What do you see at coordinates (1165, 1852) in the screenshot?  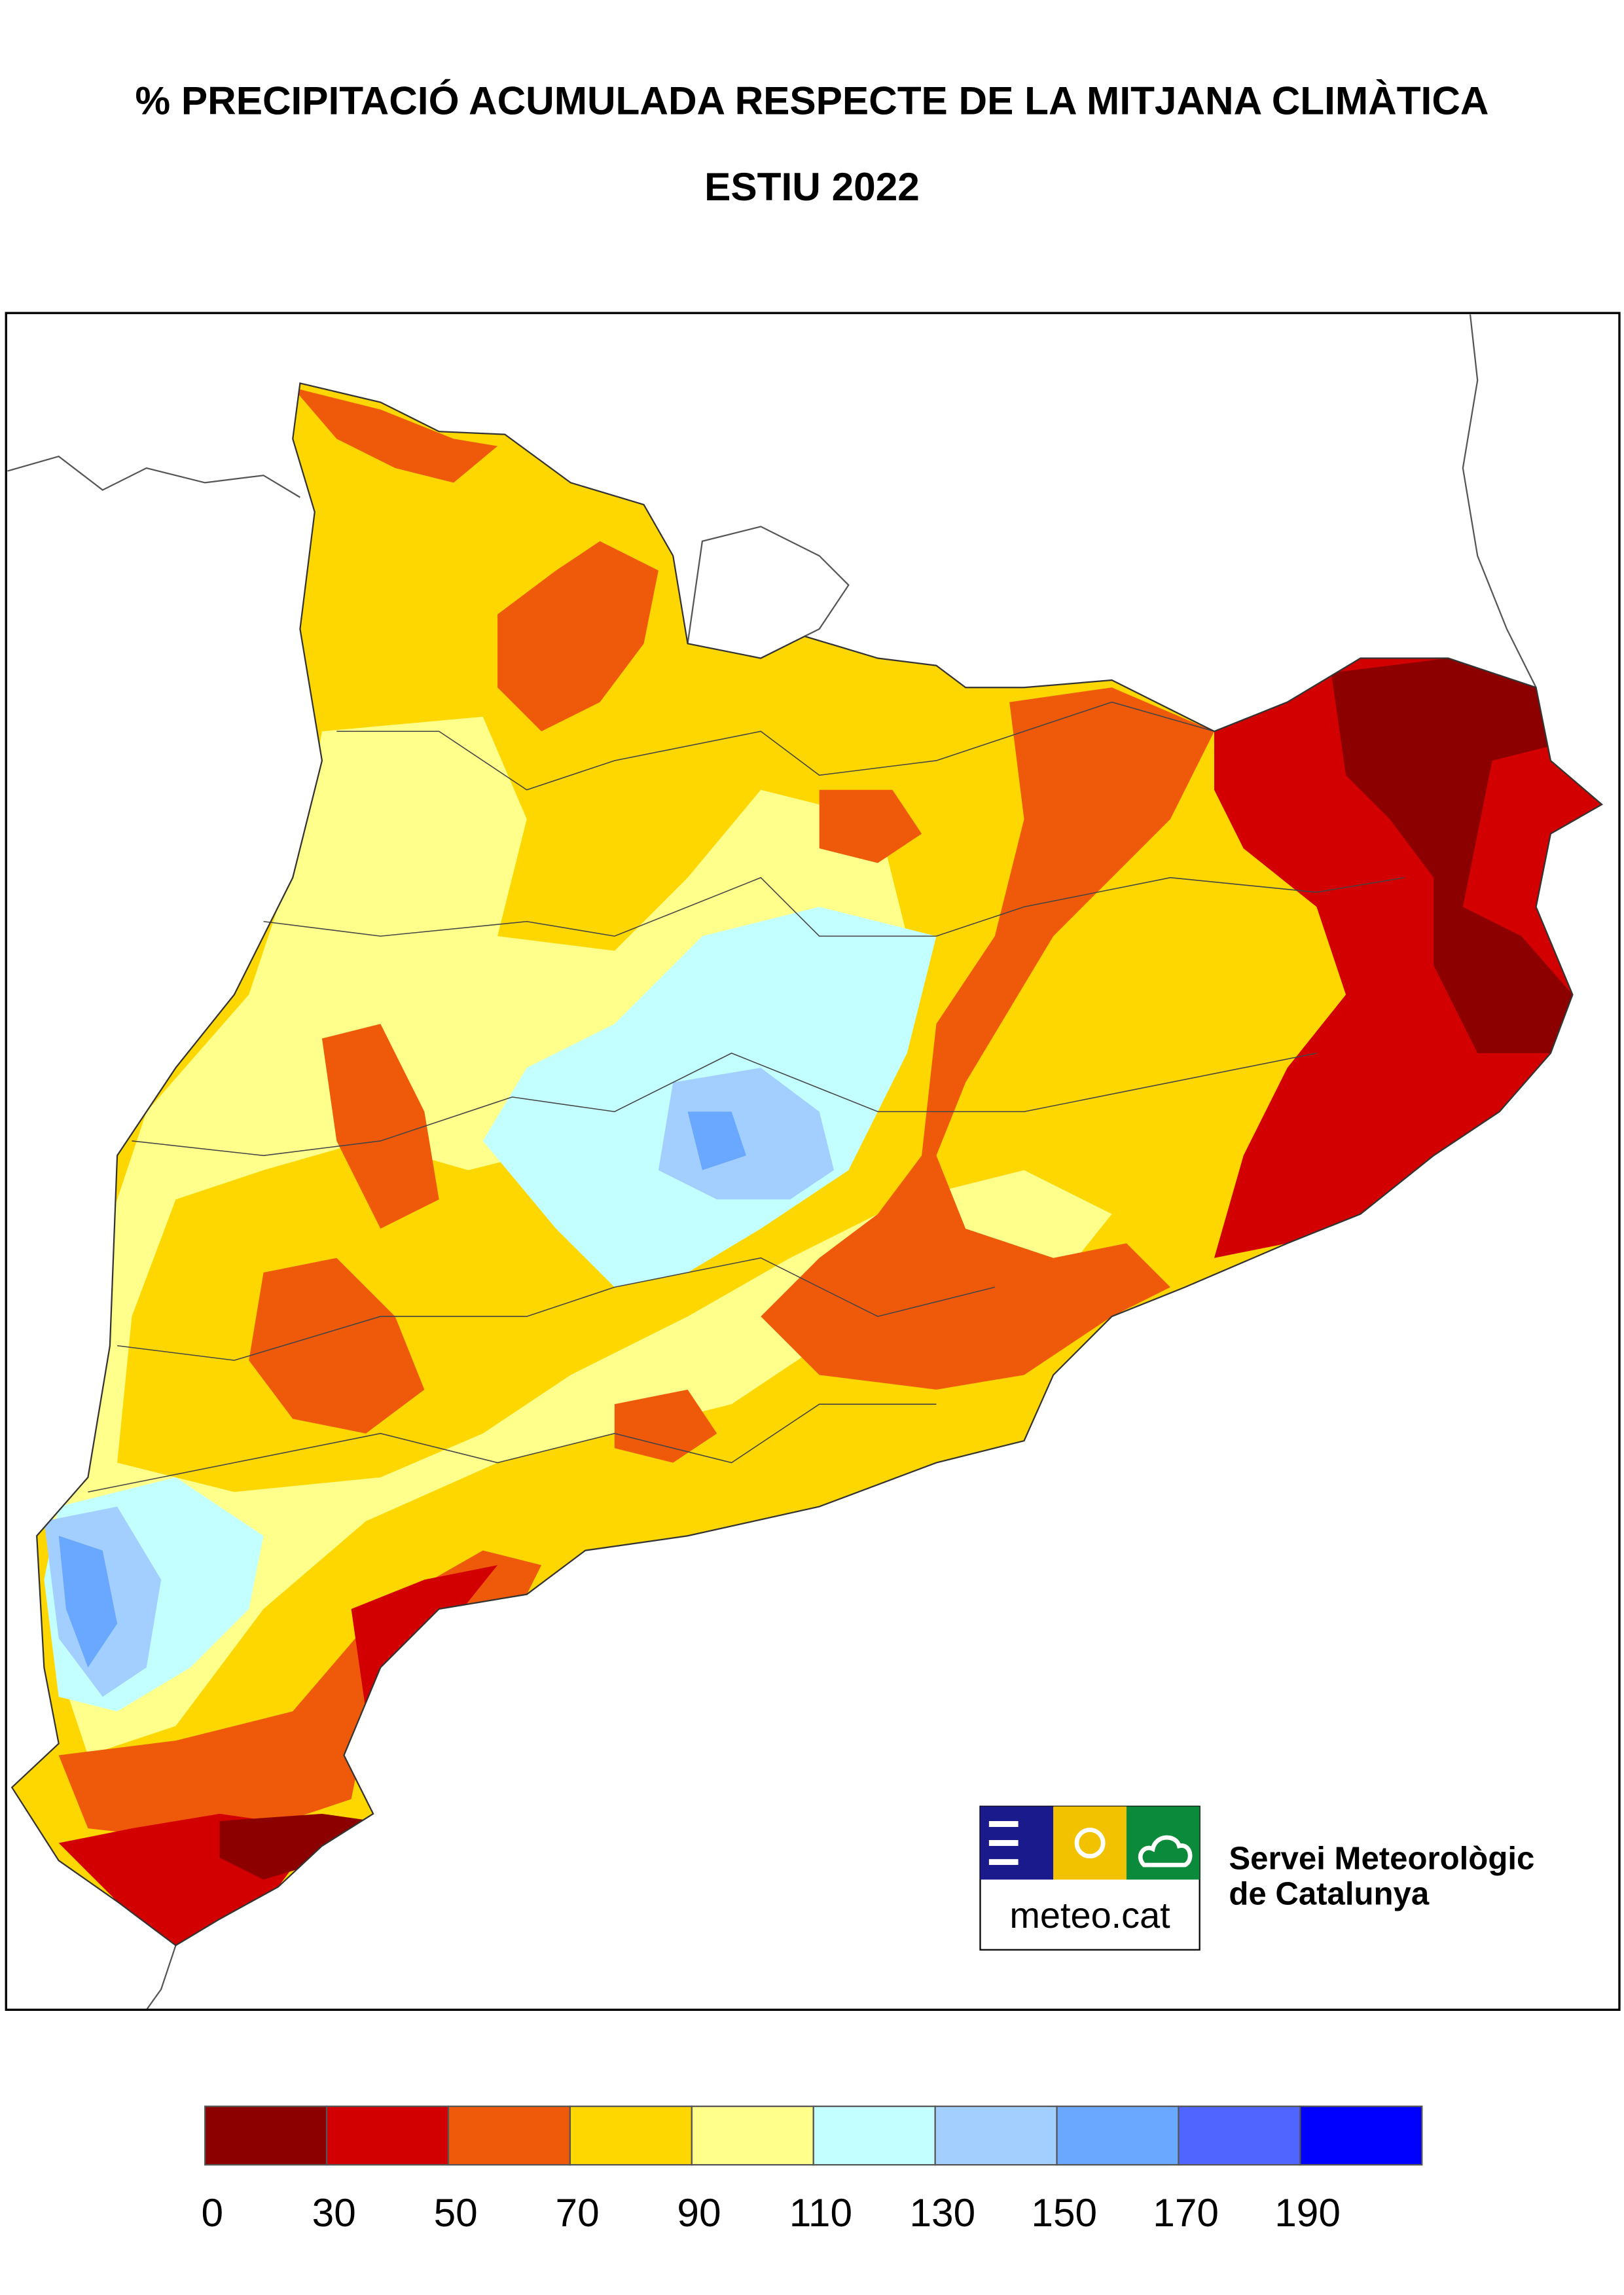 I see `logo-cloud` at bounding box center [1165, 1852].